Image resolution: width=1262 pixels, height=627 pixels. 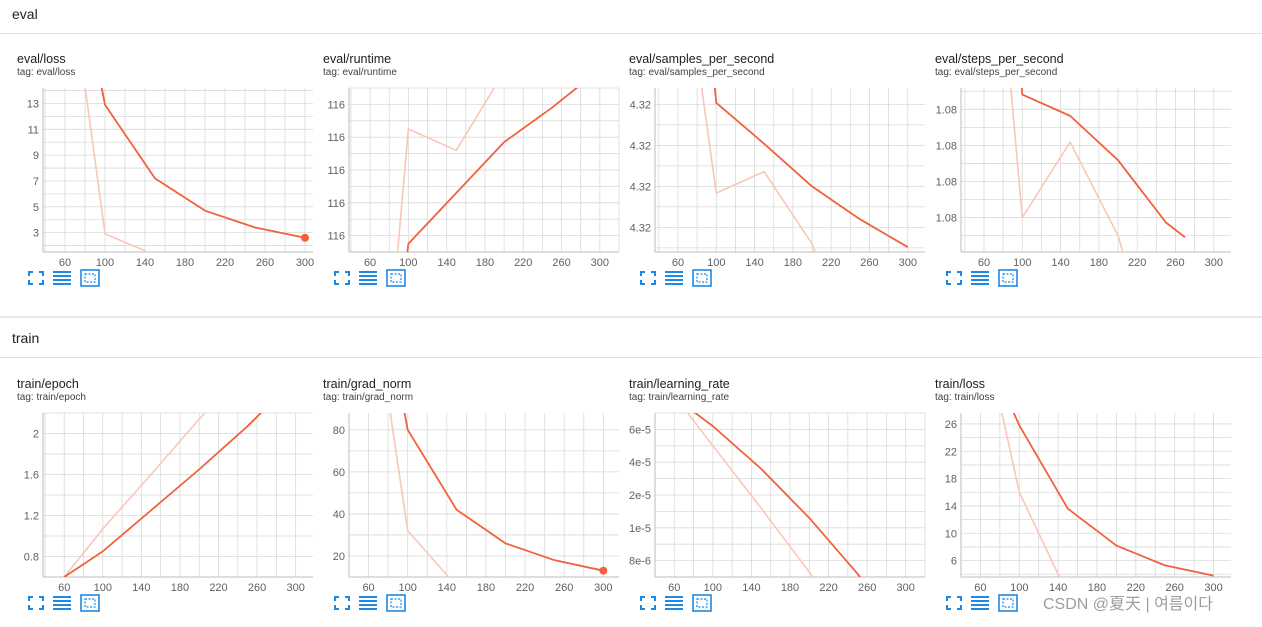 I want to click on chart-plot: 60 100 140 180 220 260 300 4.32 4.32 4.32 4.32, so click(x=779, y=174).